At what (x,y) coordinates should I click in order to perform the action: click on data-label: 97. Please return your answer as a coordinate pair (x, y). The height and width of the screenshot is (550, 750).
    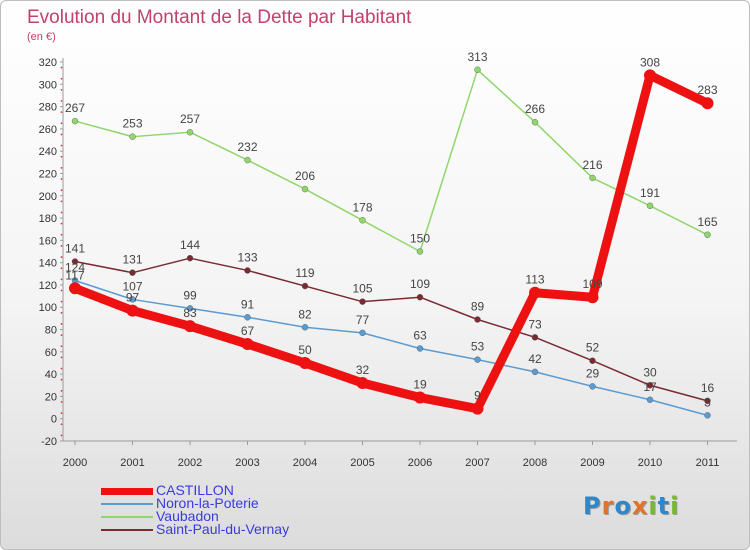
    Looking at the image, I should click on (133, 298).